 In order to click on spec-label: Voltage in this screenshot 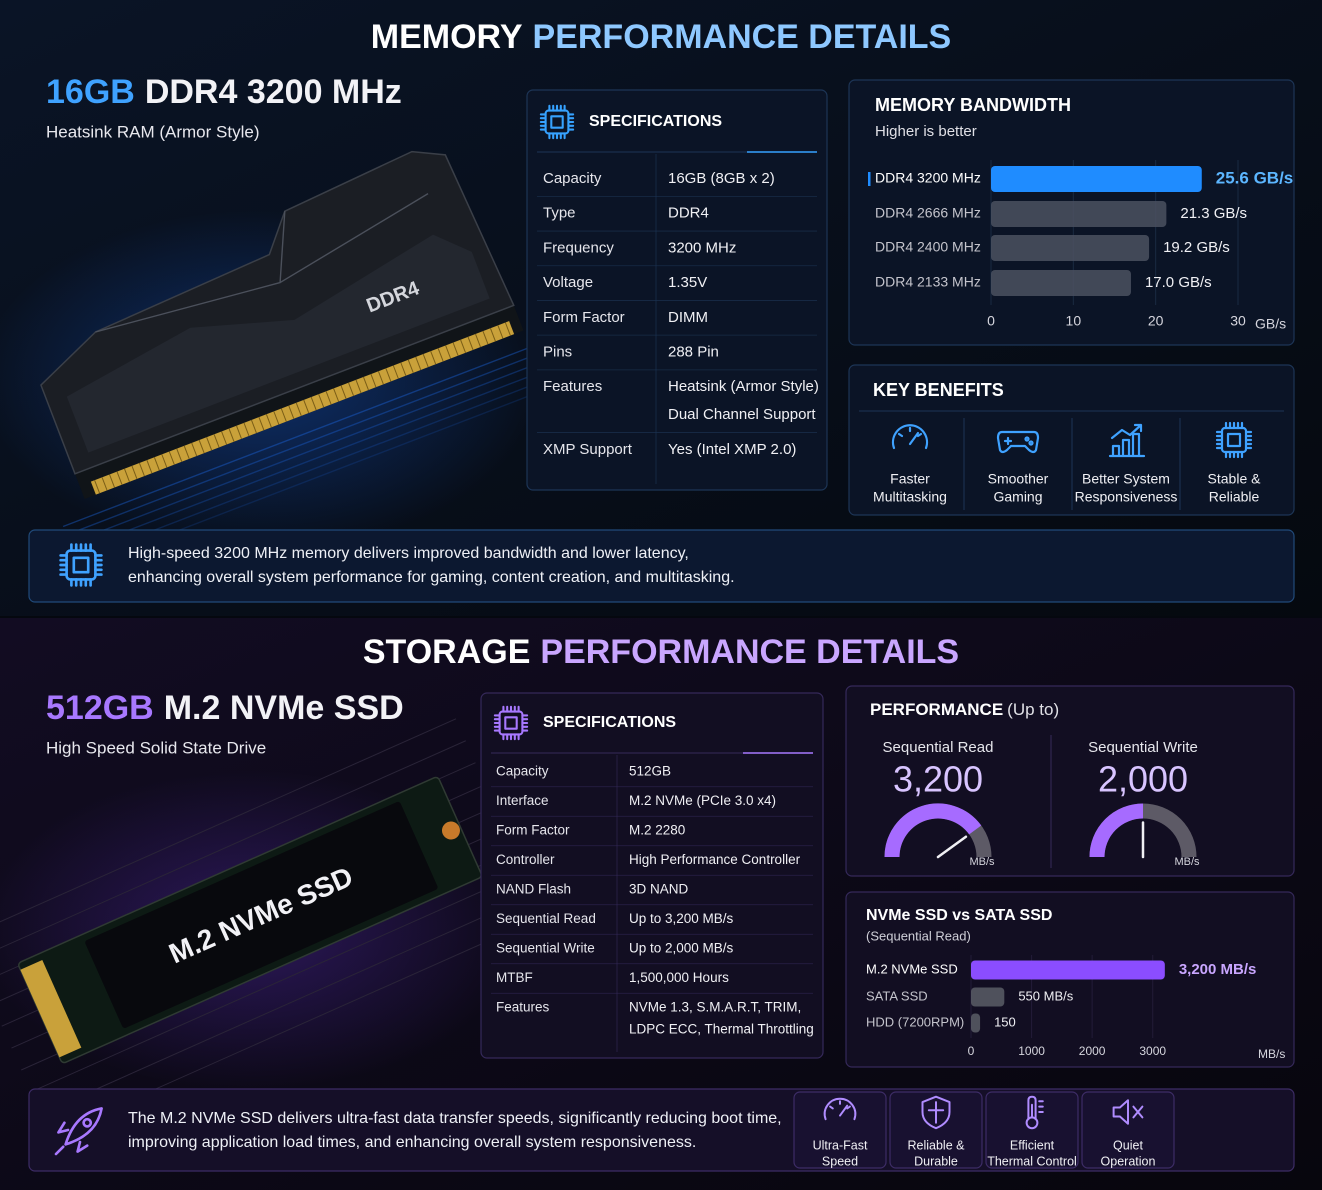, I will do `click(568, 282)`.